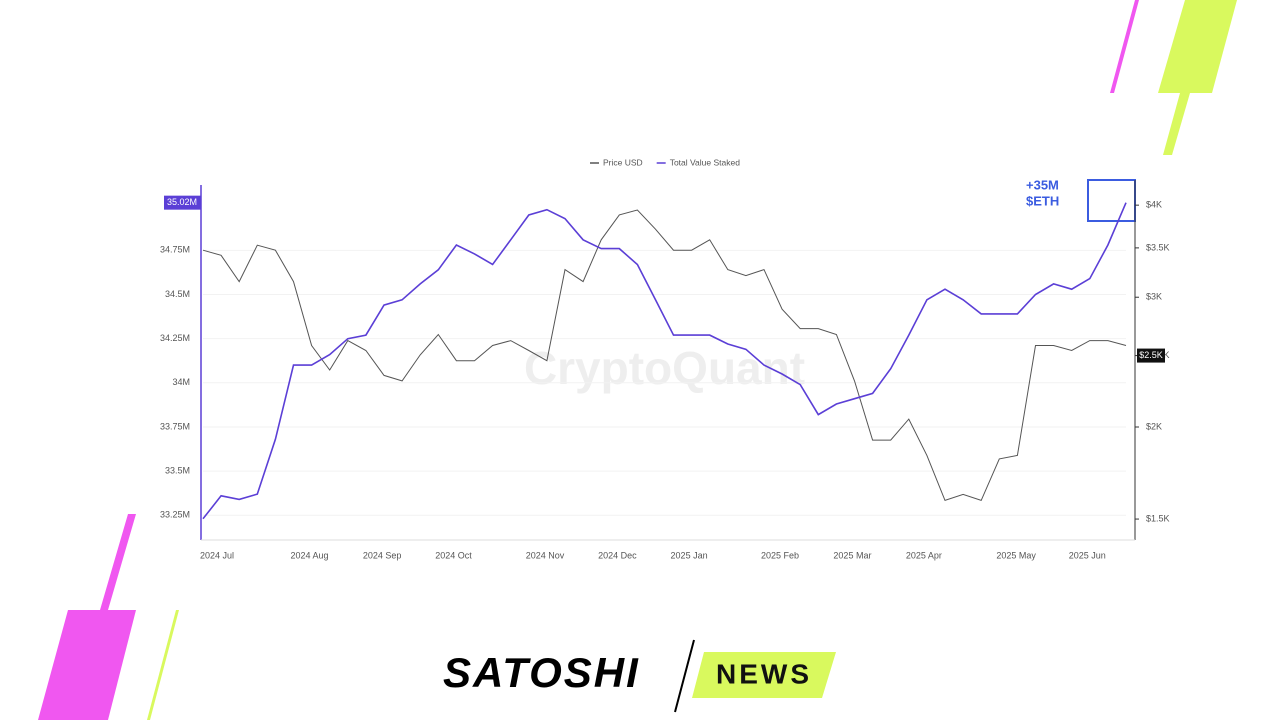 The height and width of the screenshot is (720, 1280). I want to click on x-tick-label: 2025 Jun, so click(1087, 555).